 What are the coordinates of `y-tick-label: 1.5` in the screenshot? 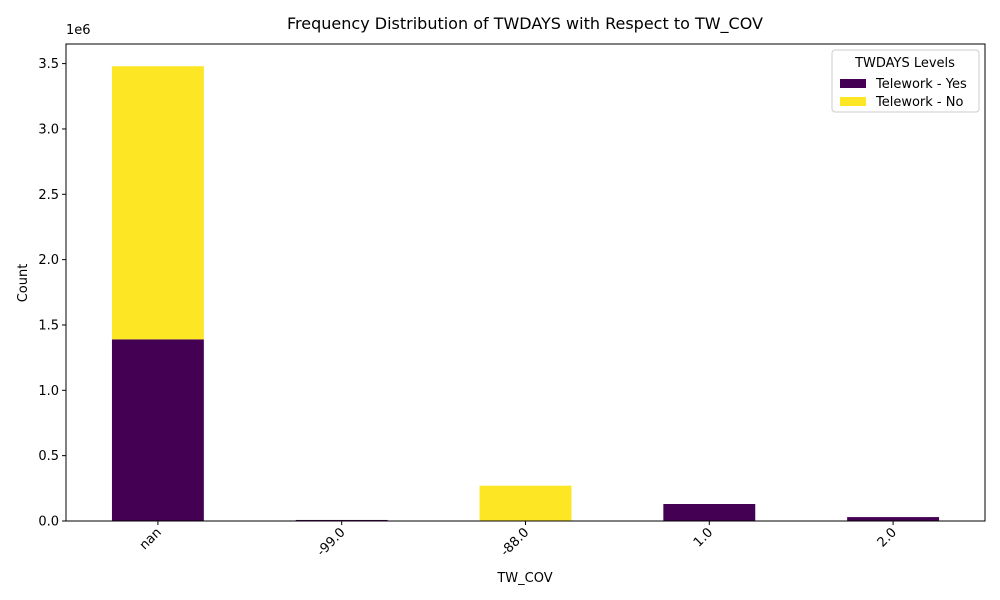 It's located at (48, 325).